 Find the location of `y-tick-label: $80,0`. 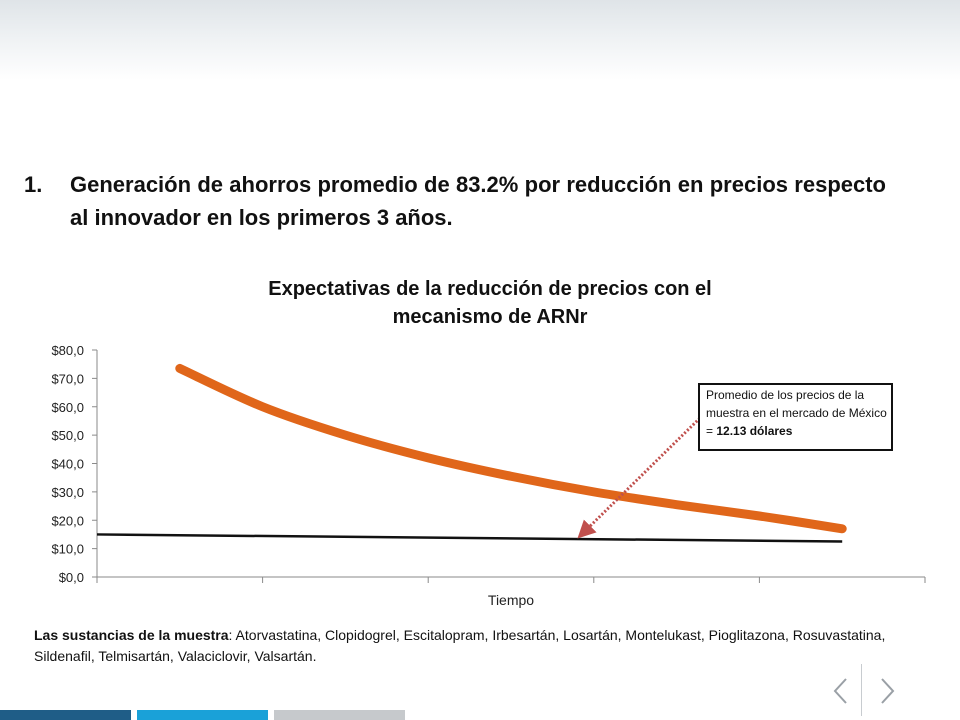

y-tick-label: $80,0 is located at coordinates (67, 350).